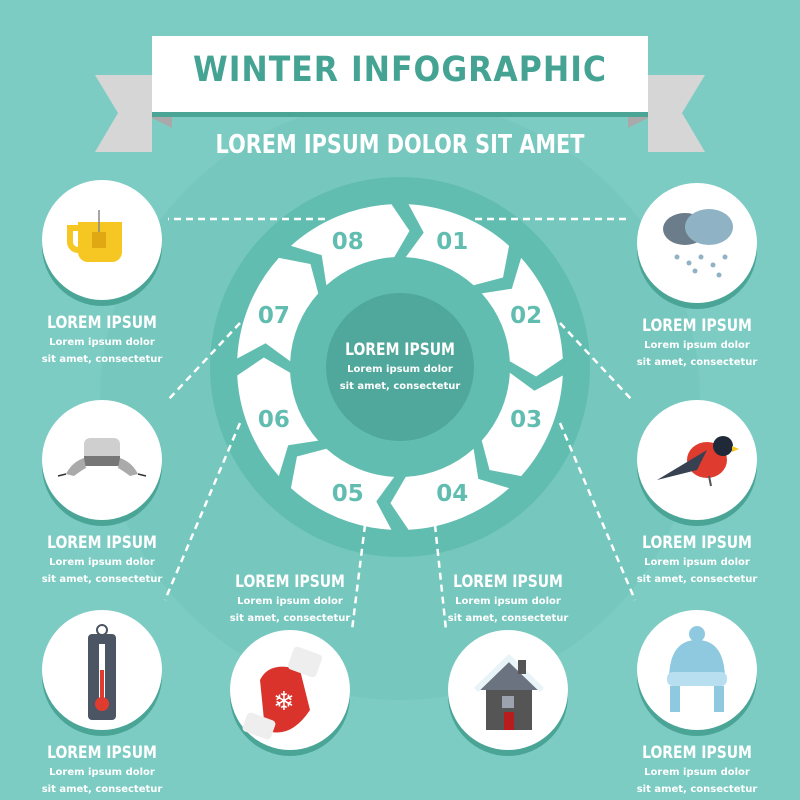 This screenshot has height=800, width=800. I want to click on bullfinch-icon, so click(698, 461).